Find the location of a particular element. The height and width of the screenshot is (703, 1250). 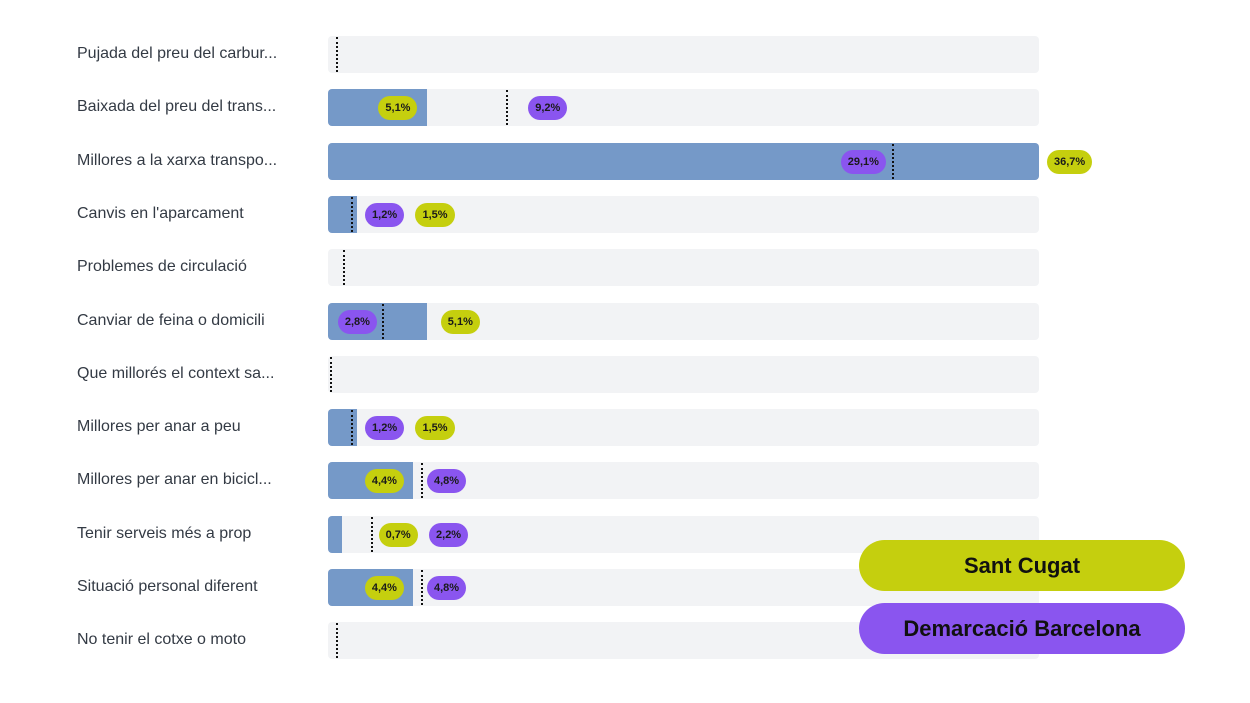

bar-track: 29,1% 36,7% is located at coordinates (710, 161).